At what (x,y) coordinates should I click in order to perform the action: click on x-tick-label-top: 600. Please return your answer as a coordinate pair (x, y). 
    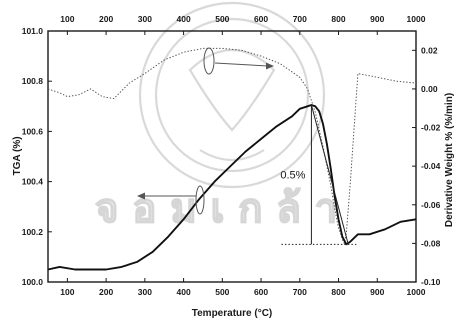
    Looking at the image, I should click on (261, 19).